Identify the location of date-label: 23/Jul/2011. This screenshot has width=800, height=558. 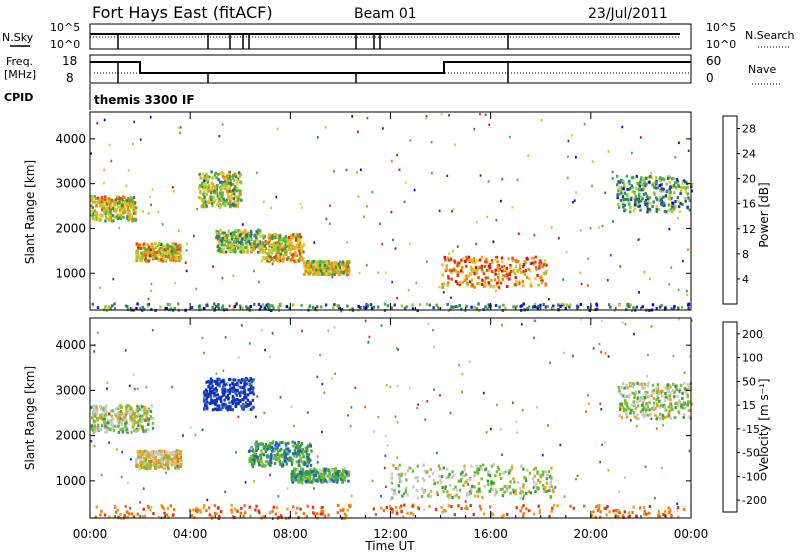
(628, 14).